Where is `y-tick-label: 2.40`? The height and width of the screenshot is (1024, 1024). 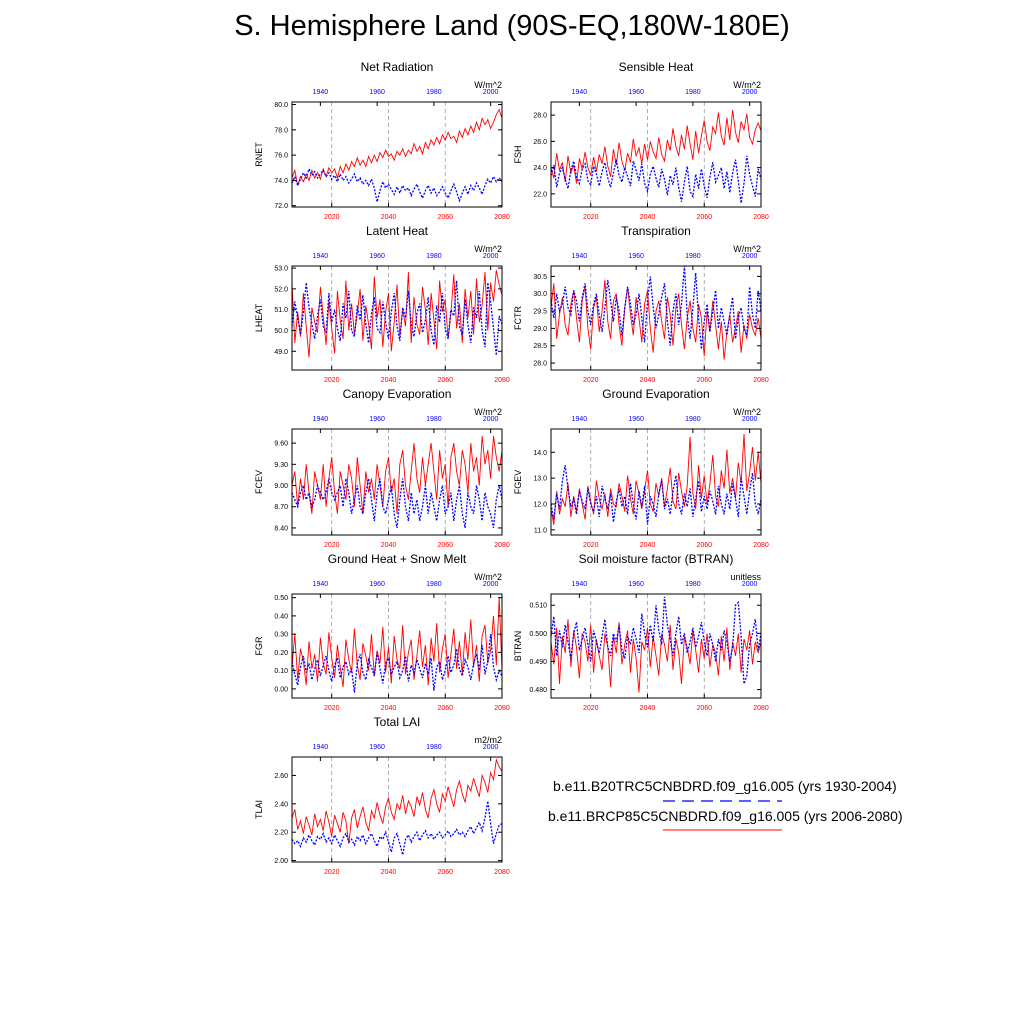 y-tick-label: 2.40 is located at coordinates (281, 804).